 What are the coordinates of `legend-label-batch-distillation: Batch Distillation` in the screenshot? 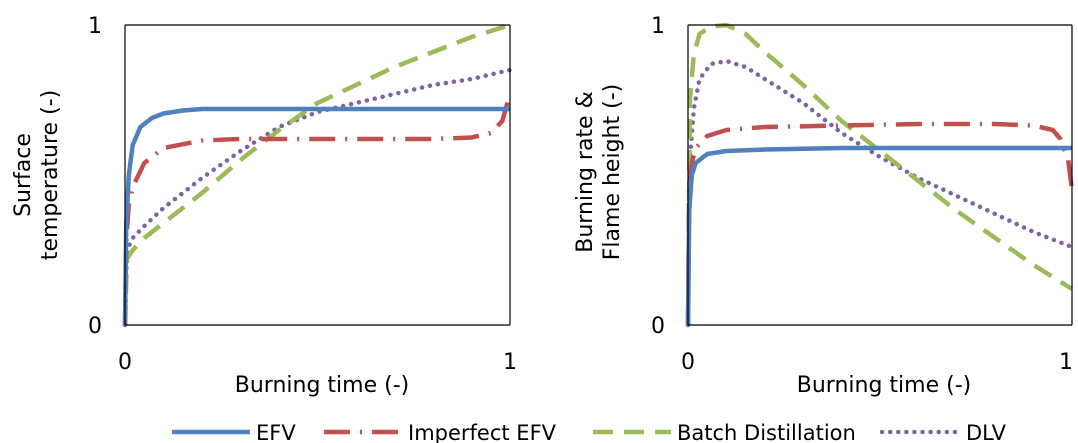 It's located at (766, 432).